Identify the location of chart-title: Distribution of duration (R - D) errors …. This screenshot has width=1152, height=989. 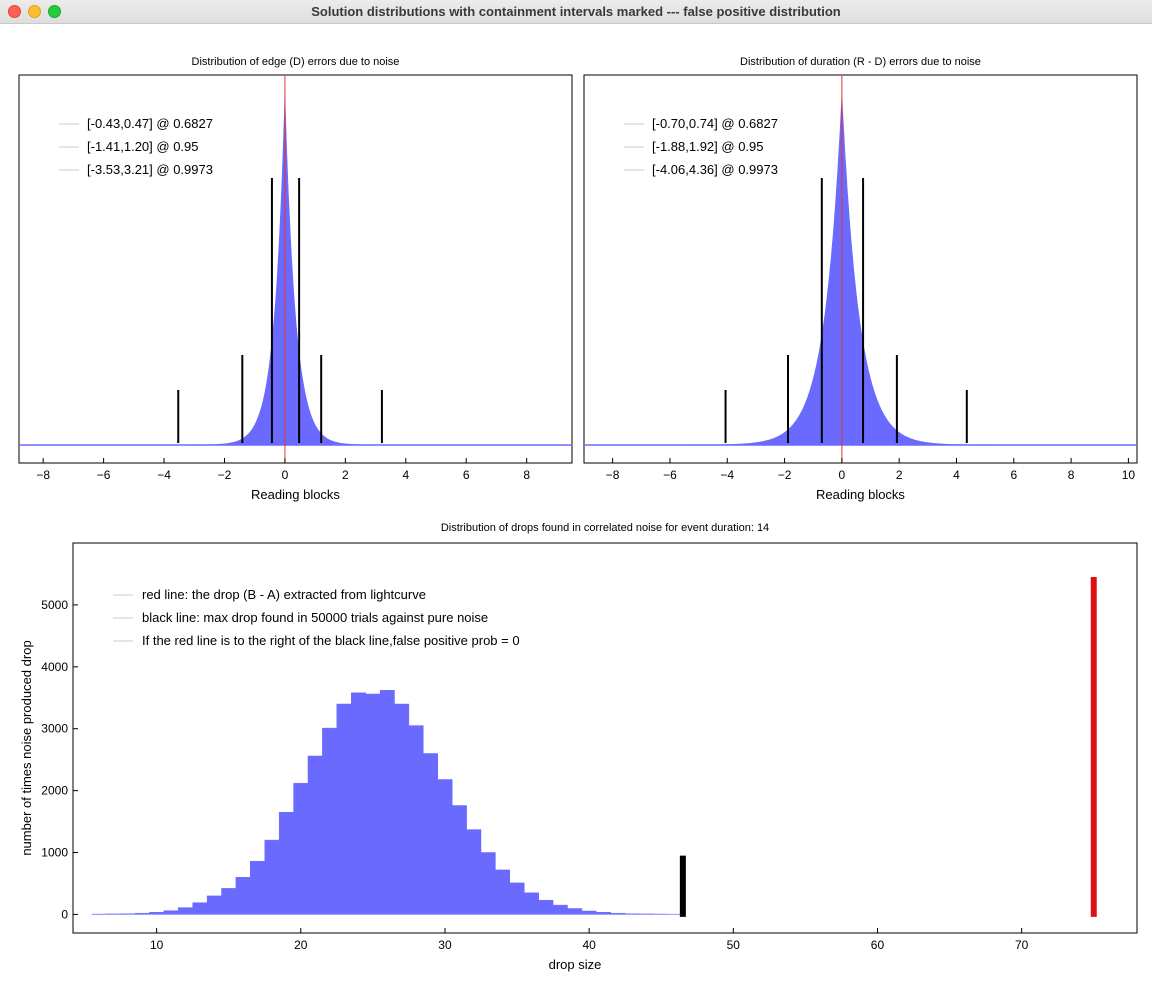
(860, 62).